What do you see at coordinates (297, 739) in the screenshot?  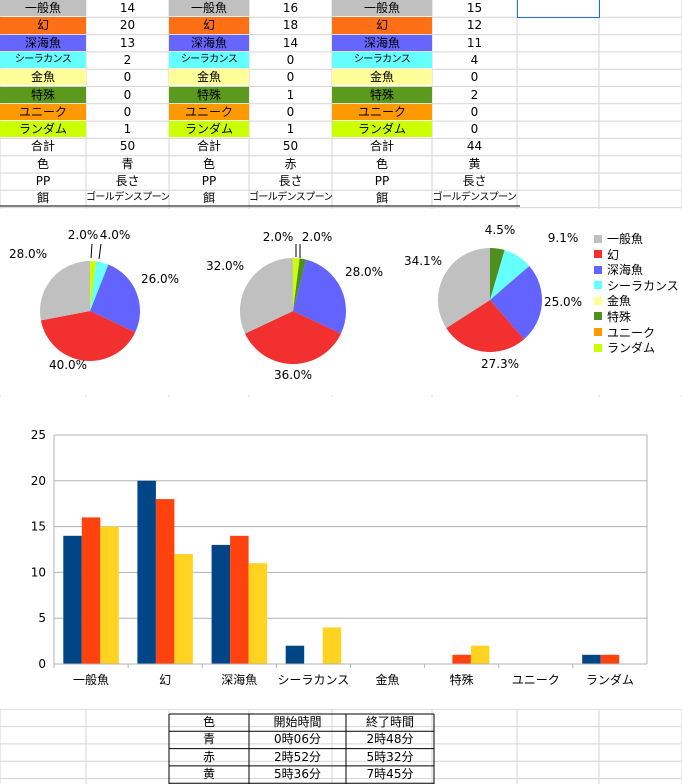 I see `time-table-cell: 0時06分` at bounding box center [297, 739].